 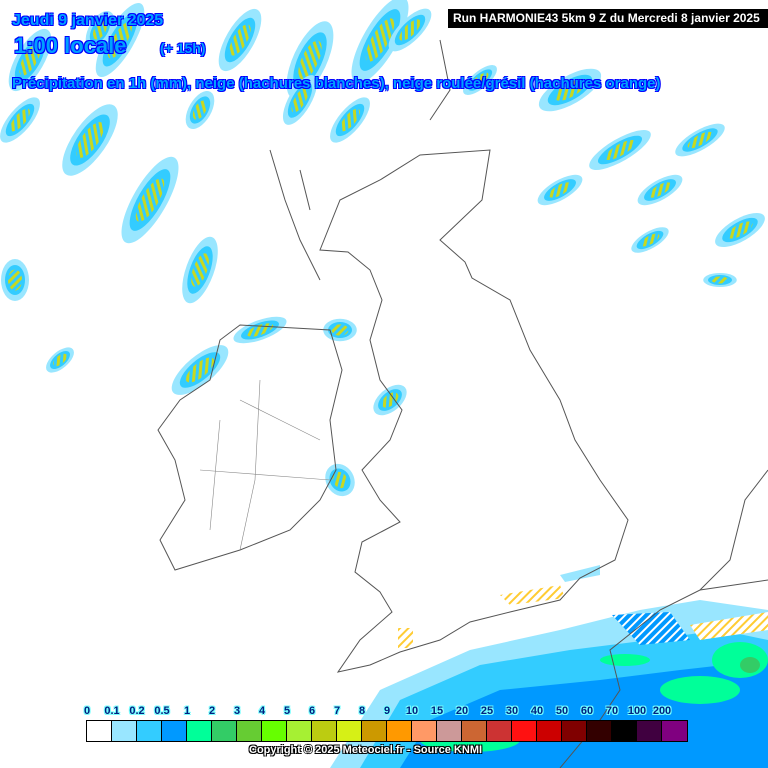 I want to click on forecast-offset: (+ 15h), so click(x=183, y=48).